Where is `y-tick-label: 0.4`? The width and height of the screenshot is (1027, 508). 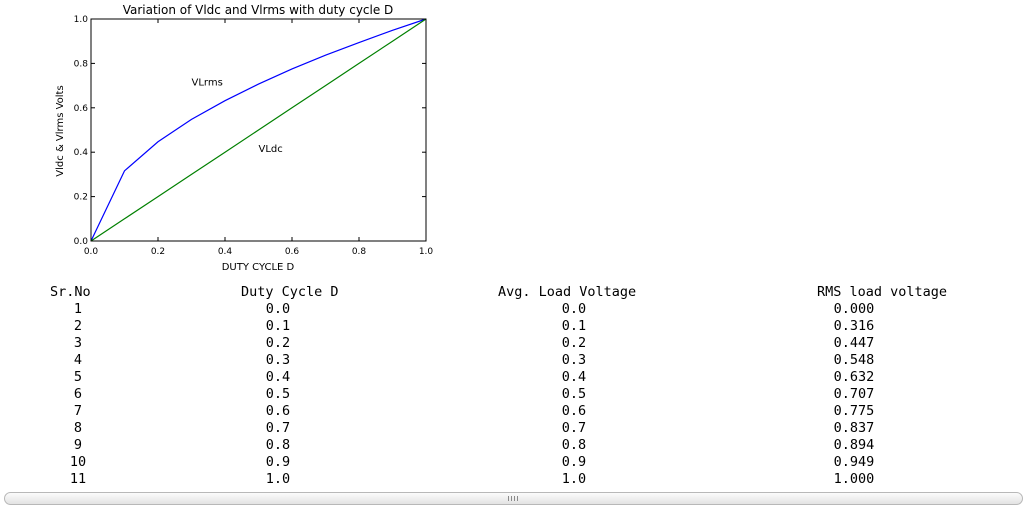 y-tick-label: 0.4 is located at coordinates (81, 153).